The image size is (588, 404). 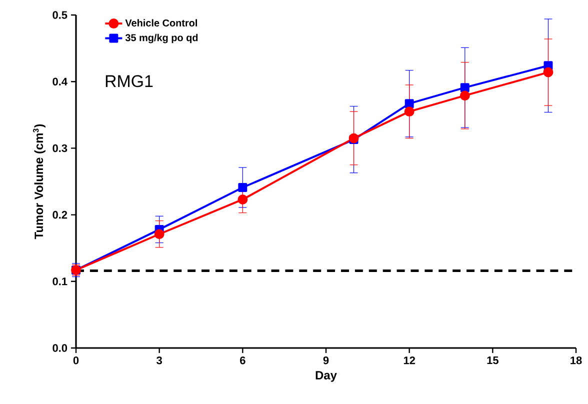 I want to click on x-tick-label: 12, so click(x=409, y=360).